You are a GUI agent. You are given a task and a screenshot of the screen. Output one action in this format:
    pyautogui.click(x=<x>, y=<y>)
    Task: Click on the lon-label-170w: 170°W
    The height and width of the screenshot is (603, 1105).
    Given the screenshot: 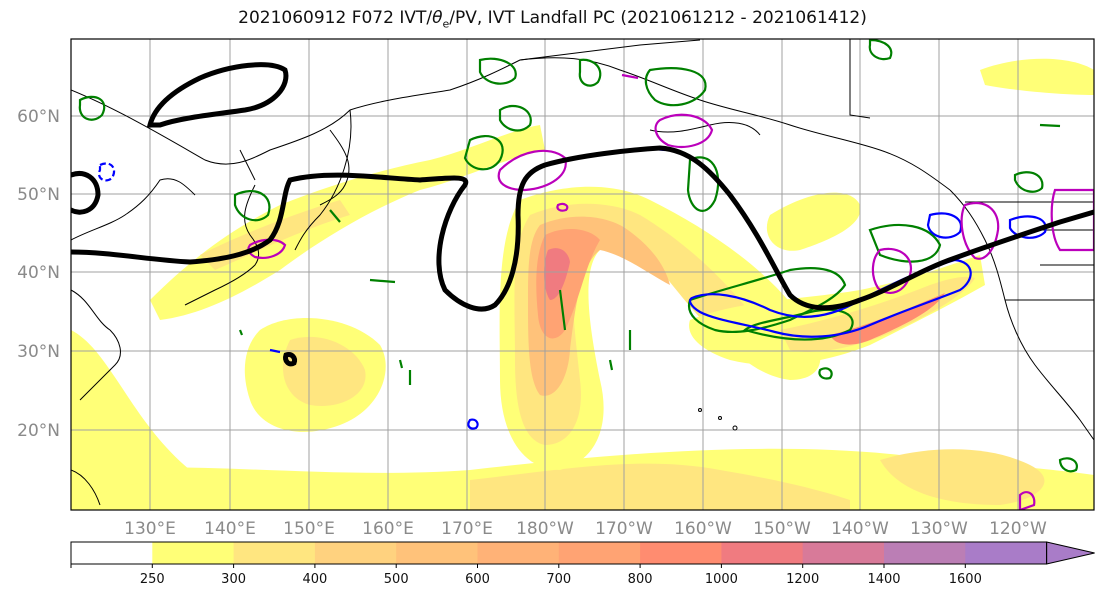 What is the action you would take?
    pyautogui.click(x=624, y=529)
    